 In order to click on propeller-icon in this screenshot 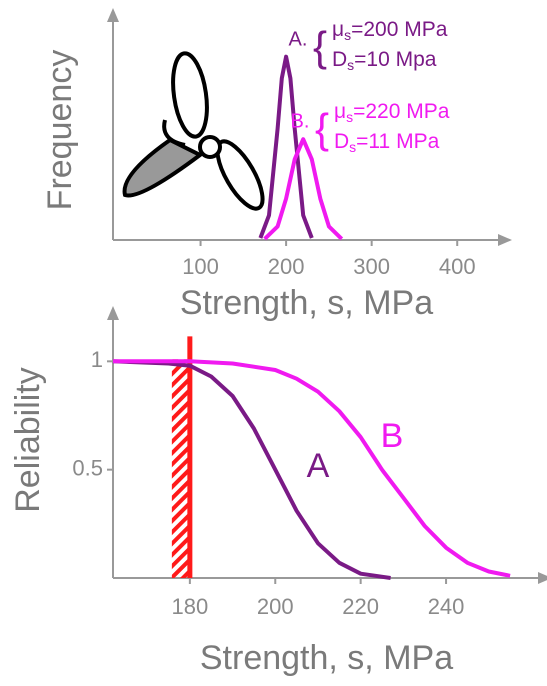, I will do `click(193, 131)`.